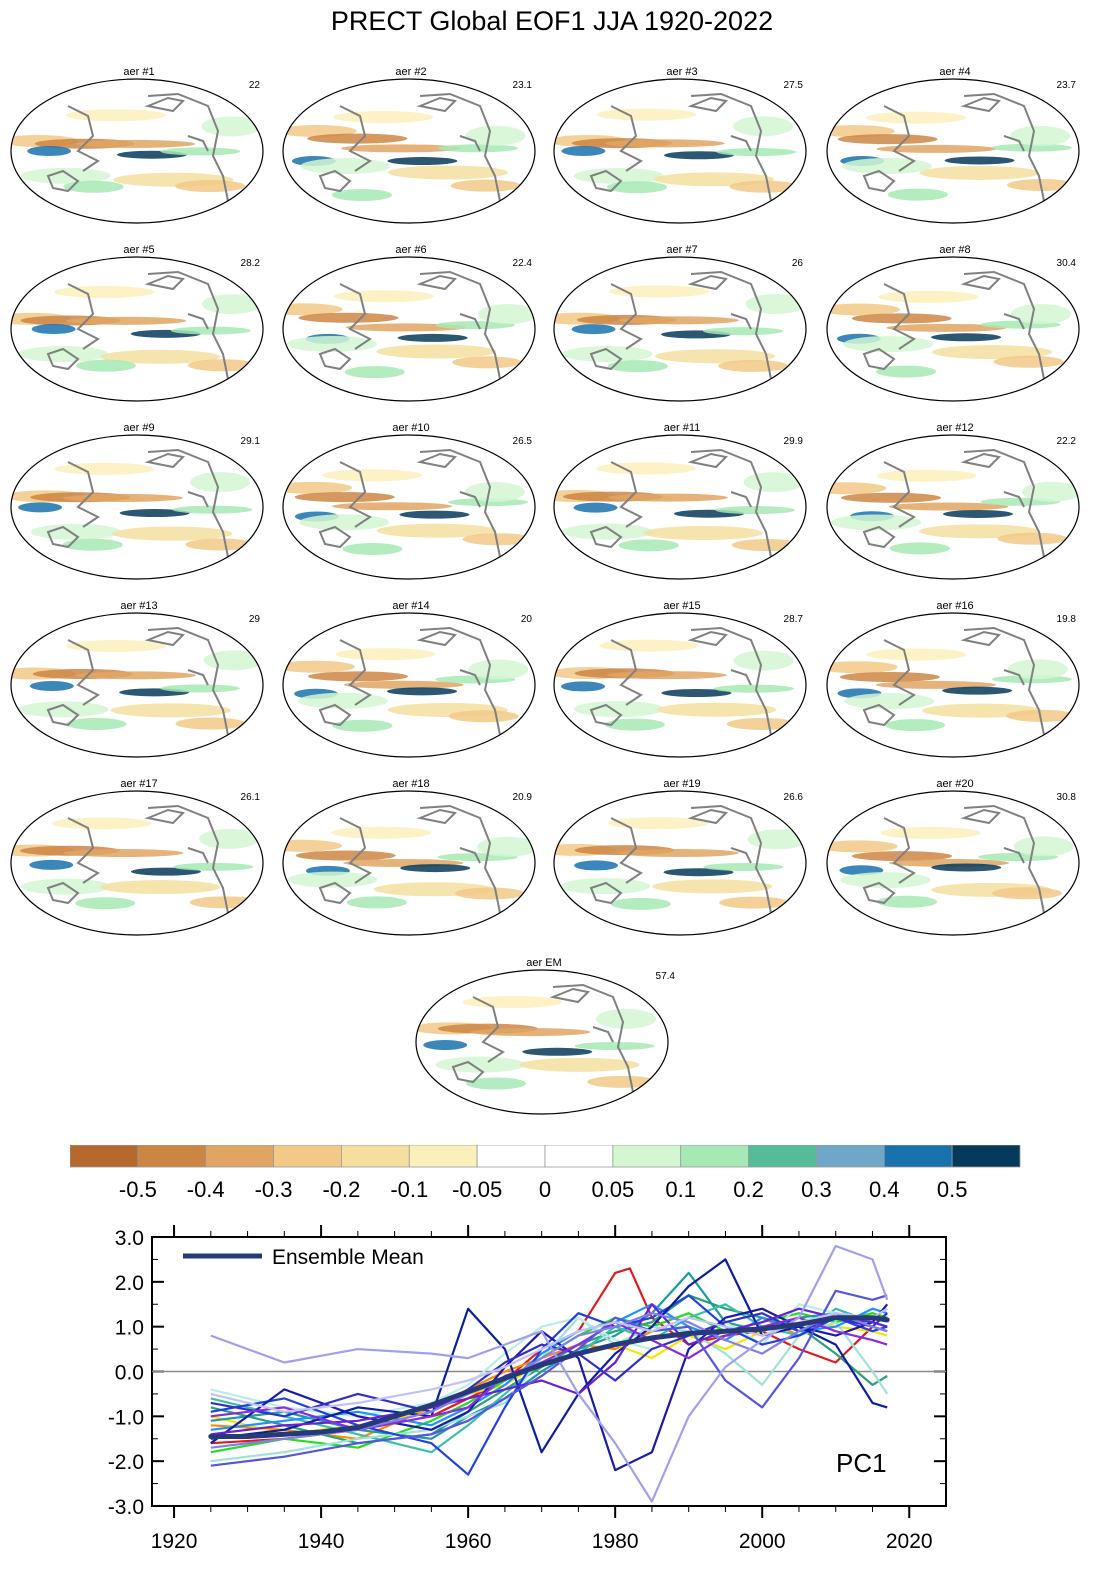  What do you see at coordinates (522, 441) in the screenshot?
I see `map-panel-percent: 26.5` at bounding box center [522, 441].